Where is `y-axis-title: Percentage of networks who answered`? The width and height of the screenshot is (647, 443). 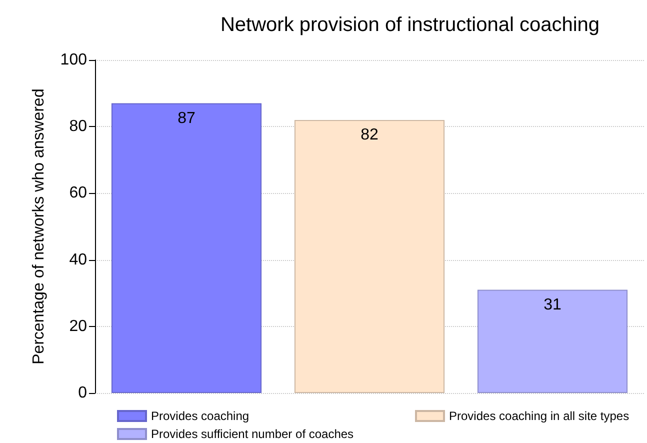
y-axis-title: Percentage of networks who answered is located at coordinates (39, 226).